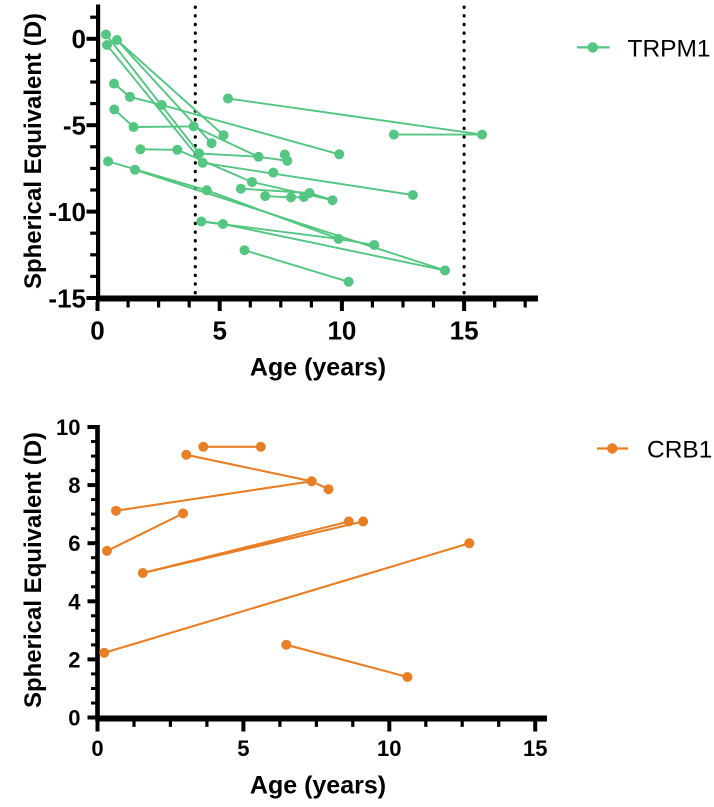 This screenshot has width=714, height=807. Describe the element at coordinates (67, 212) in the screenshot. I see `svg-text: -10` at that location.